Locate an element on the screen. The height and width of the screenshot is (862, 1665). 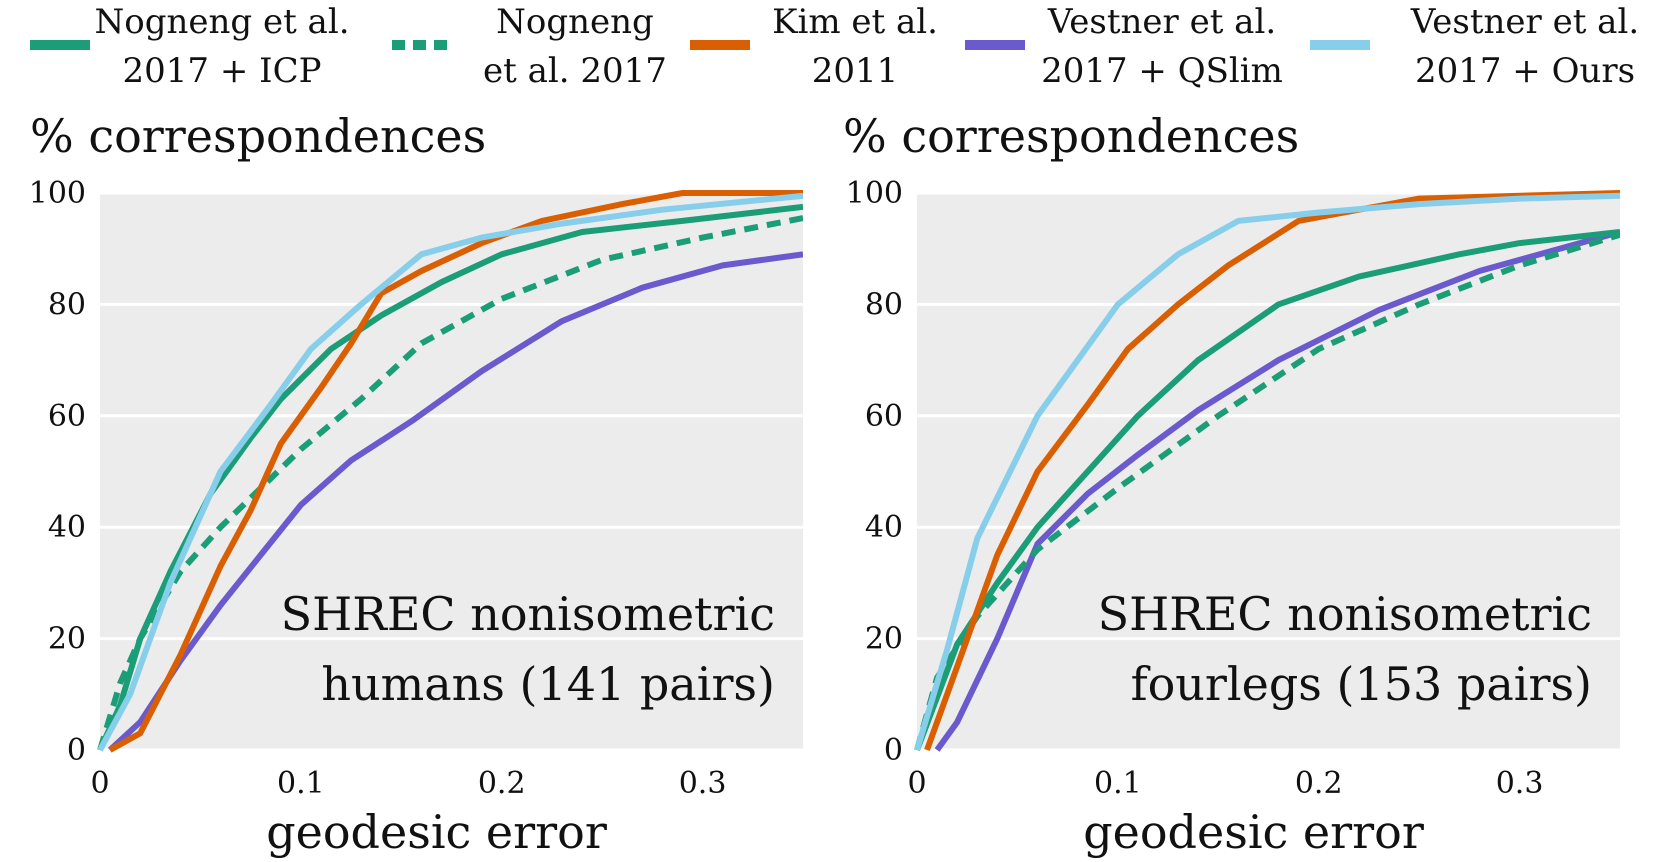
dataset-annotation-line2: humans (141 pairs) is located at coordinates (548, 684).